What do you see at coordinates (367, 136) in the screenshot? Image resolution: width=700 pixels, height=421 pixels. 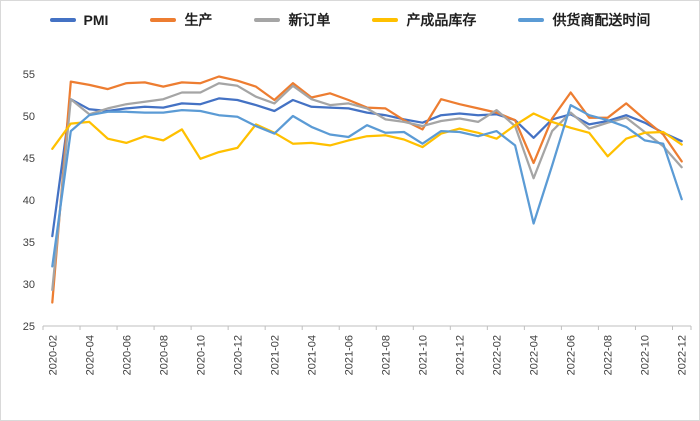 I see `series-line-finished-goods-inventory` at bounding box center [367, 136].